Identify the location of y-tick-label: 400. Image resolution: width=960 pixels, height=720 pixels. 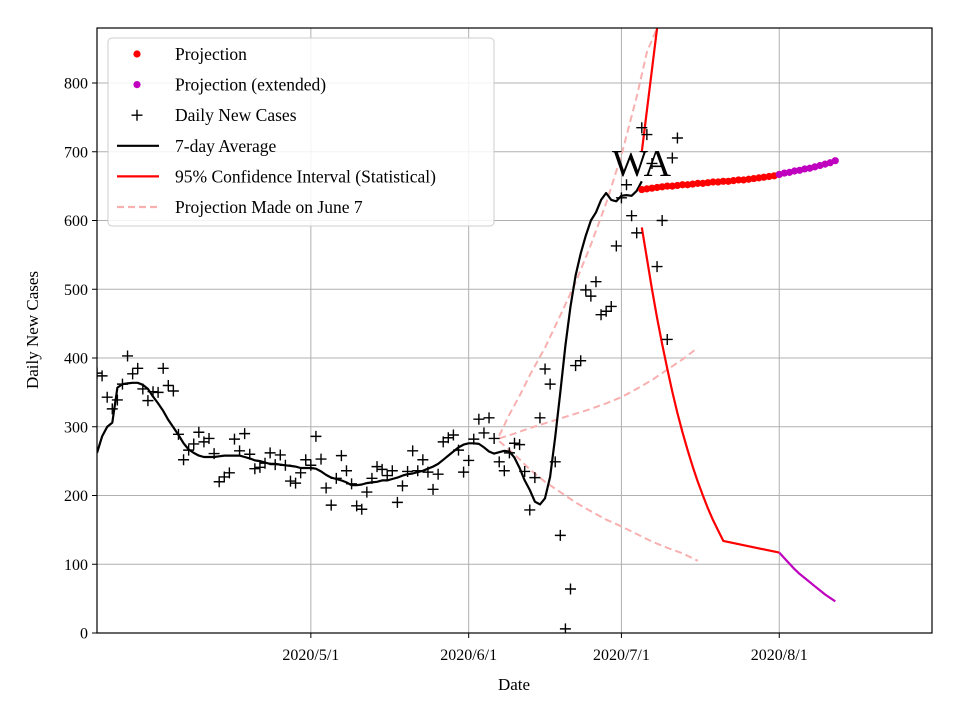
(76, 359).